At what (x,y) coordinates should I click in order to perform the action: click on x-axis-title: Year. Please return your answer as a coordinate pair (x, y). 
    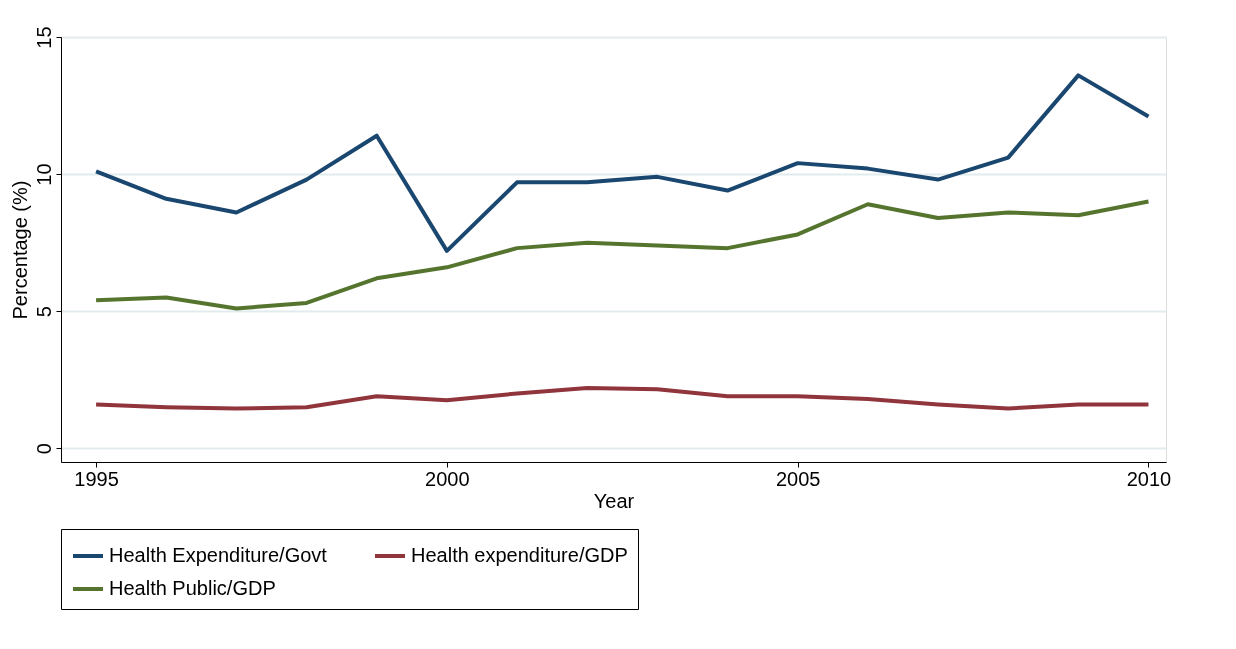
    Looking at the image, I should click on (614, 500).